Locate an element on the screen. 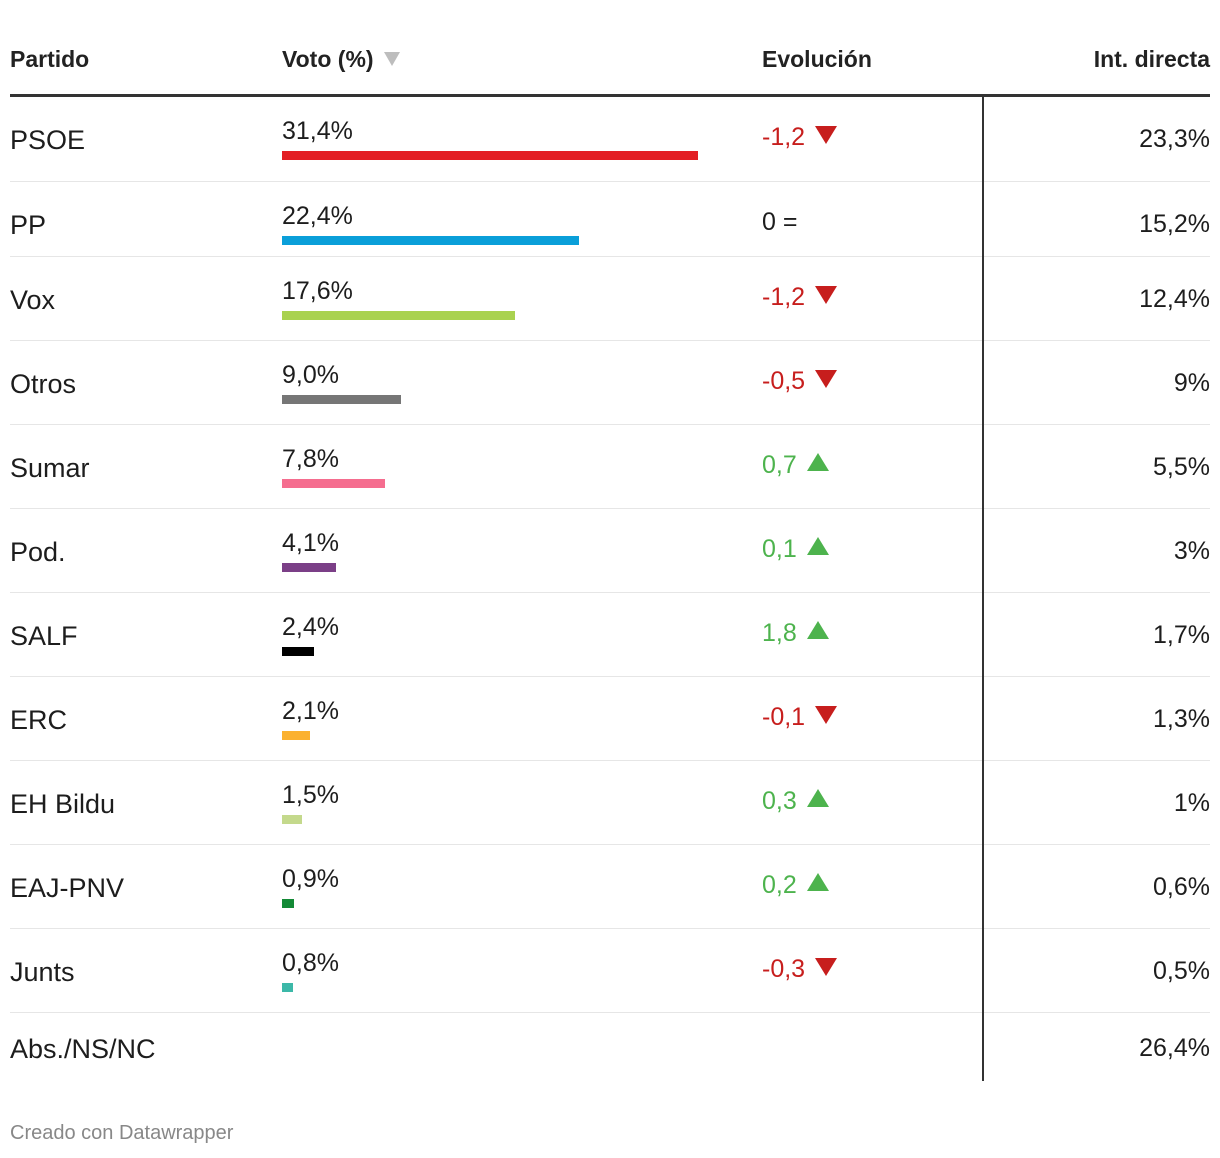 The image size is (1220, 1158). table-row: SALF 2,4% 1,8 1,7% is located at coordinates (610, 635).